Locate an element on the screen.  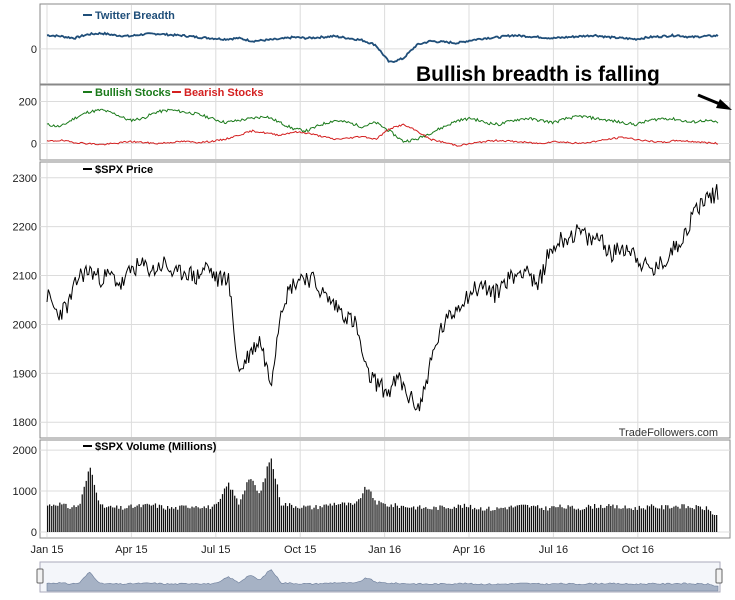
twitter-breadth-panel is located at coordinates (385, 44).